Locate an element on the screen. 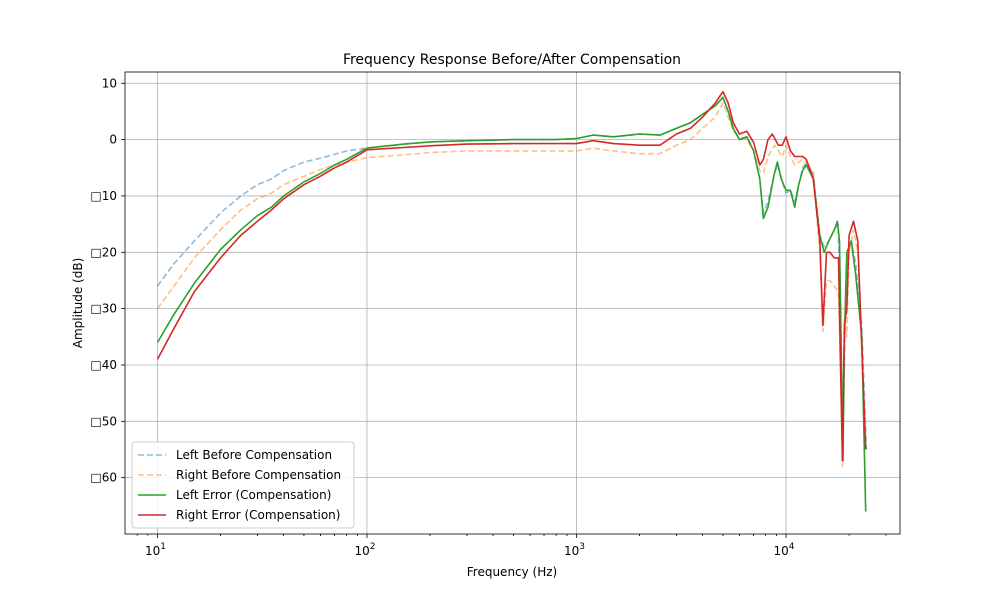 This screenshot has height=604, width=1000. y-tick-label: □40 is located at coordinates (103, 365).